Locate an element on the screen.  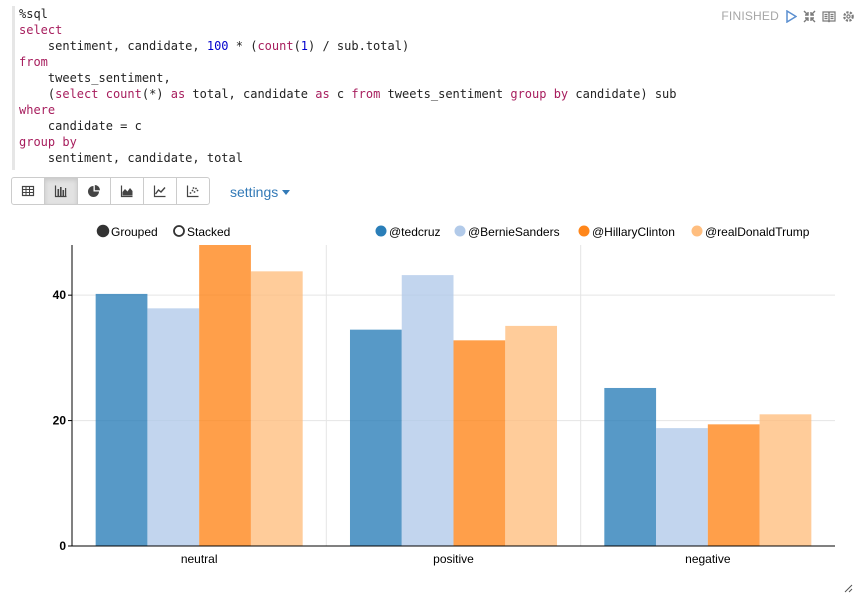
code-token: tweets_sentiment, is located at coordinates (95, 78).